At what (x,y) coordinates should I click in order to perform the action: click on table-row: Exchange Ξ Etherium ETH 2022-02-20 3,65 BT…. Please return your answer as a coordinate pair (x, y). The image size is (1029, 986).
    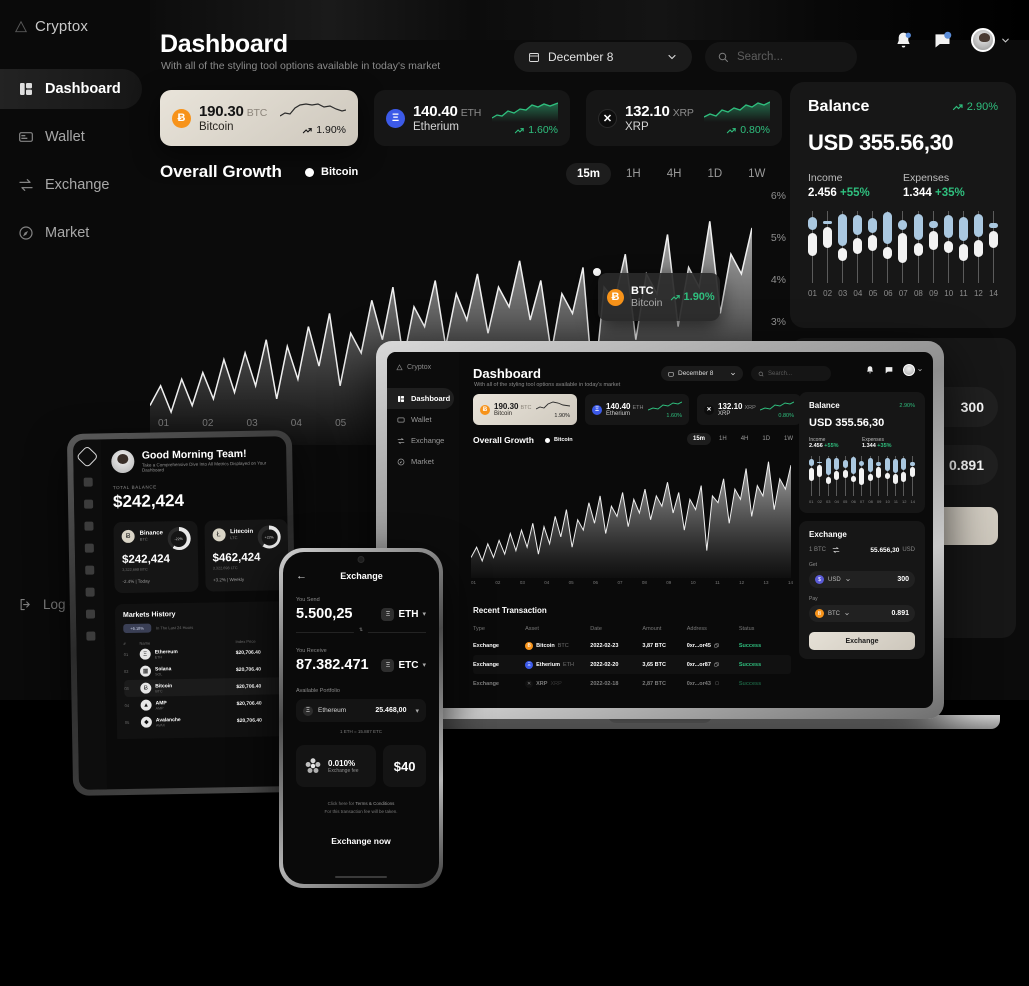
    Looking at the image, I should click on (632, 664).